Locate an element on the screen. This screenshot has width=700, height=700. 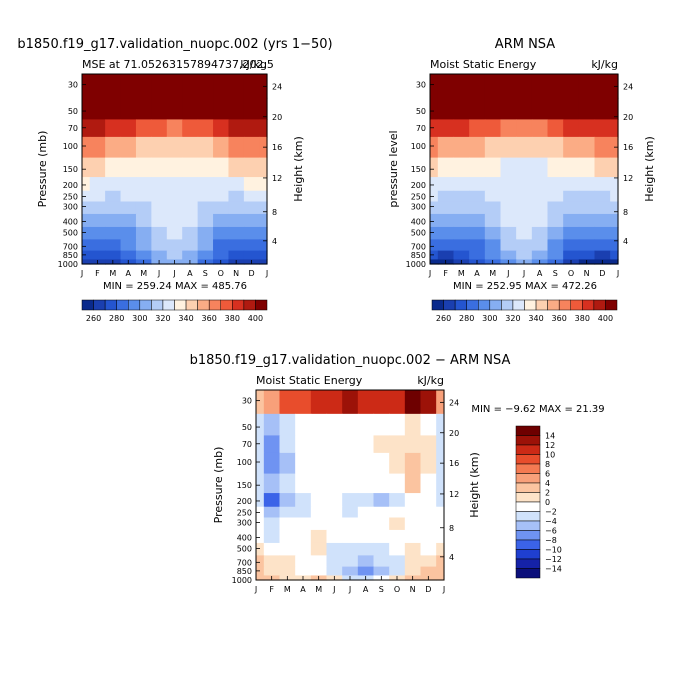
y2-tick-label: 4 is located at coordinates (274, 241).